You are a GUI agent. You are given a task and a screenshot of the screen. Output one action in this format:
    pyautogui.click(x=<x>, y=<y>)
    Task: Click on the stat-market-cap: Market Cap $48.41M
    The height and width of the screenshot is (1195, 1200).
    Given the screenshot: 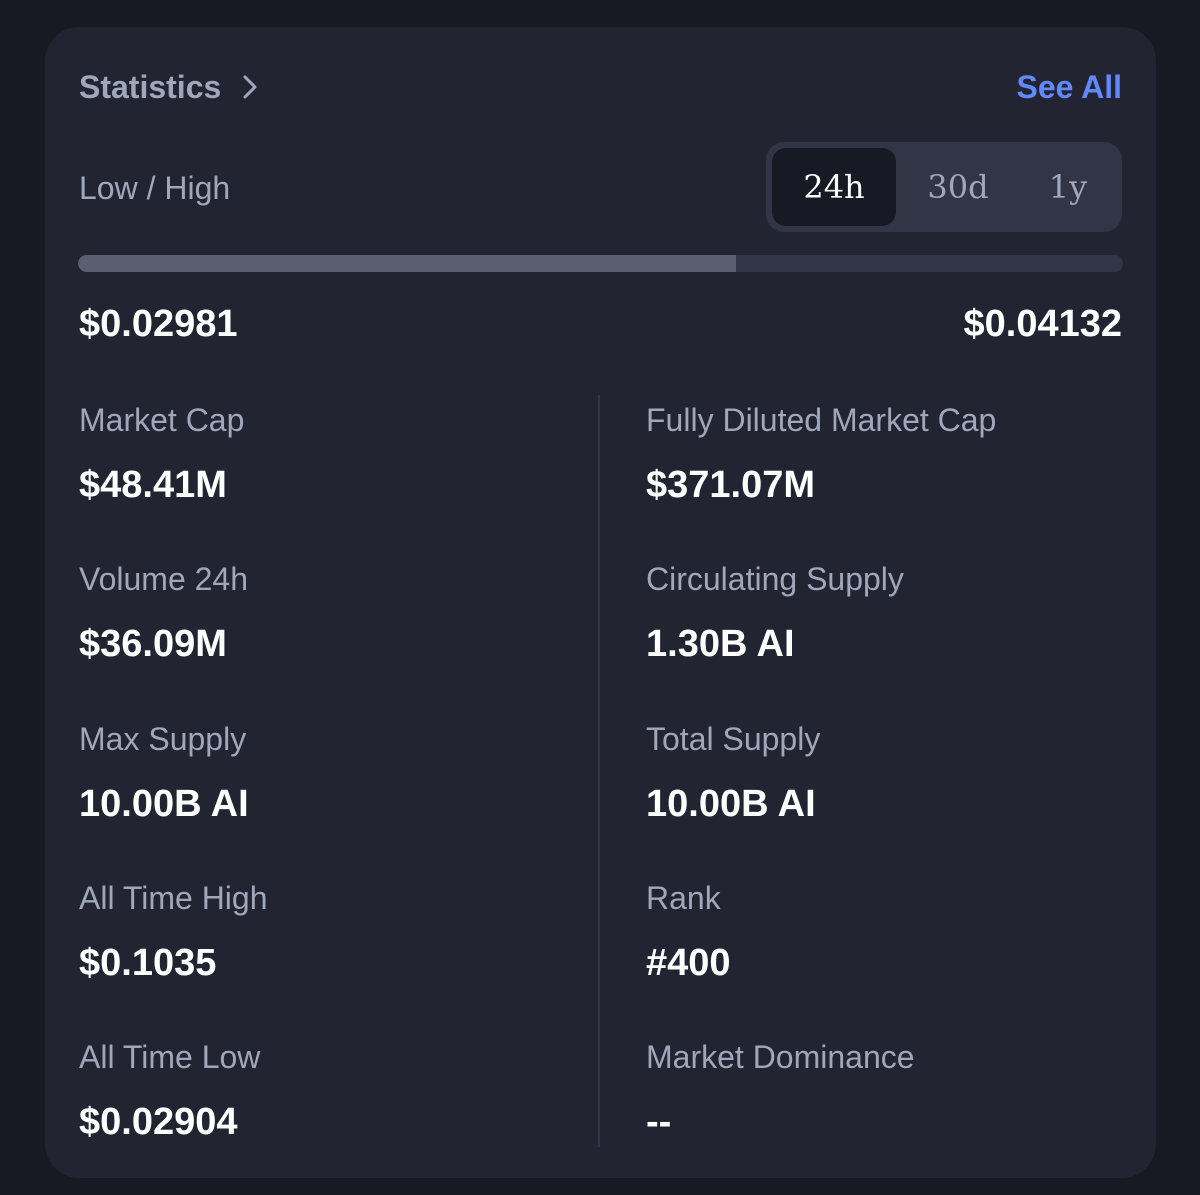 What is the action you would take?
    pyautogui.click(x=319, y=454)
    